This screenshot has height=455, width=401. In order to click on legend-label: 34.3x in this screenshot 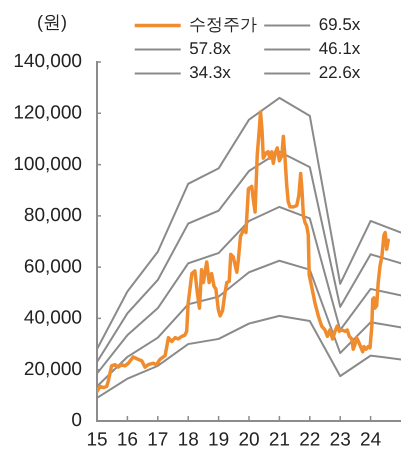, I will do `click(210, 72)`.